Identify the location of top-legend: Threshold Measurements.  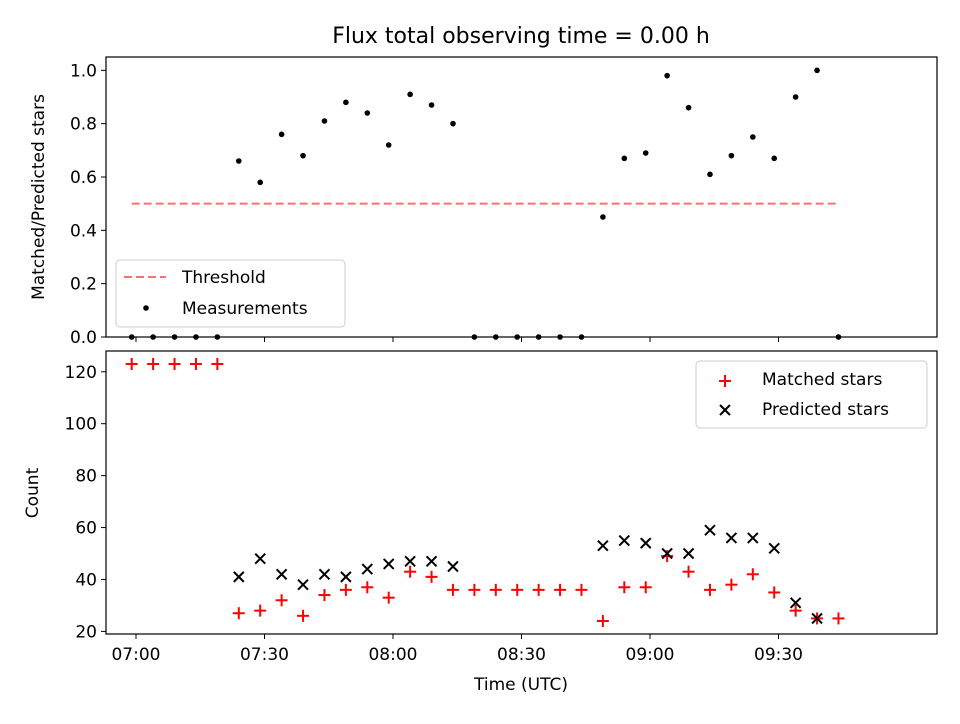
(230, 293).